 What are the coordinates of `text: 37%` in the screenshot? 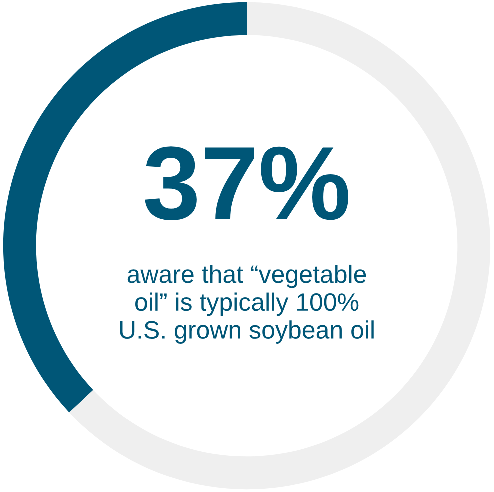 It's located at (246, 183).